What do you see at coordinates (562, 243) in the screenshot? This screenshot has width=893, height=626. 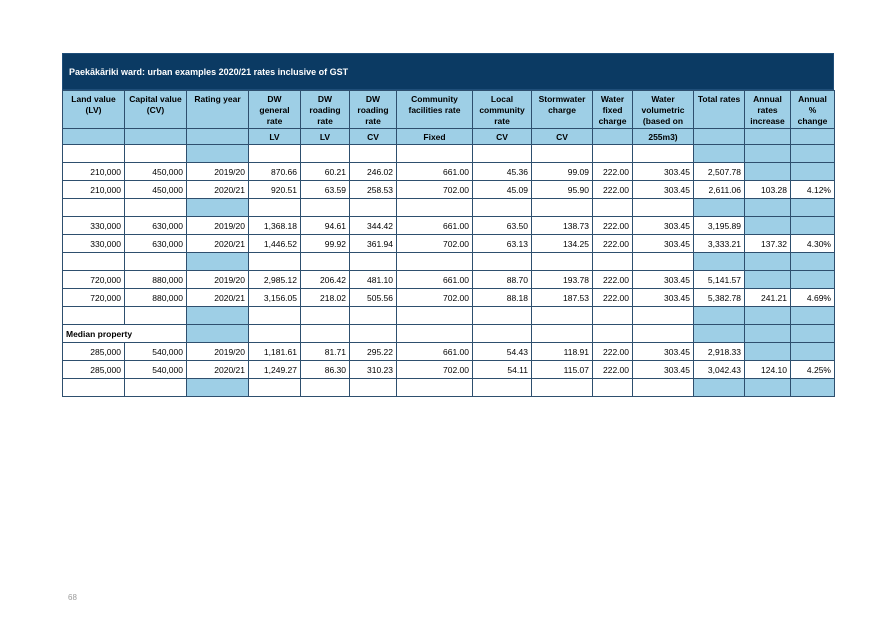 I see `table-cell: 134.25` at bounding box center [562, 243].